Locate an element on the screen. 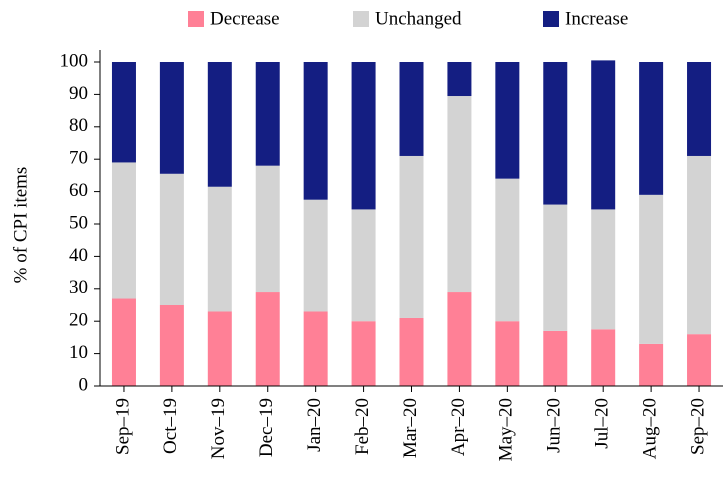 The height and width of the screenshot is (477, 727). x-tick-label: Oct–19 is located at coordinates (170, 426).